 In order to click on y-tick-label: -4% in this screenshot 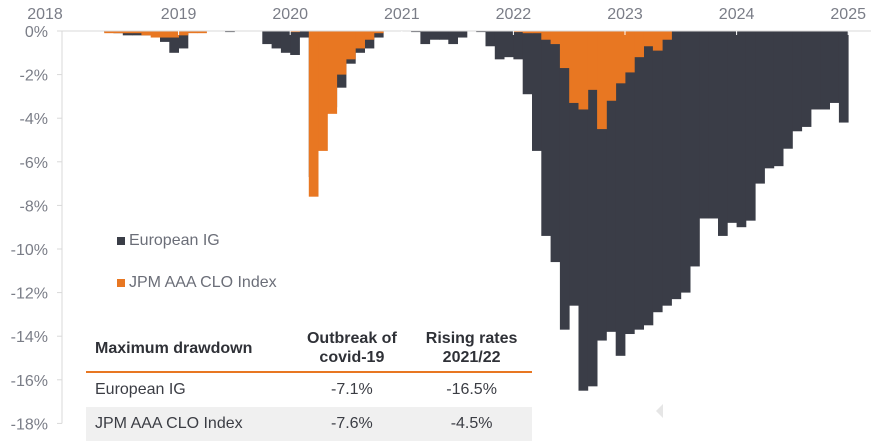, I will do `click(34, 119)`.